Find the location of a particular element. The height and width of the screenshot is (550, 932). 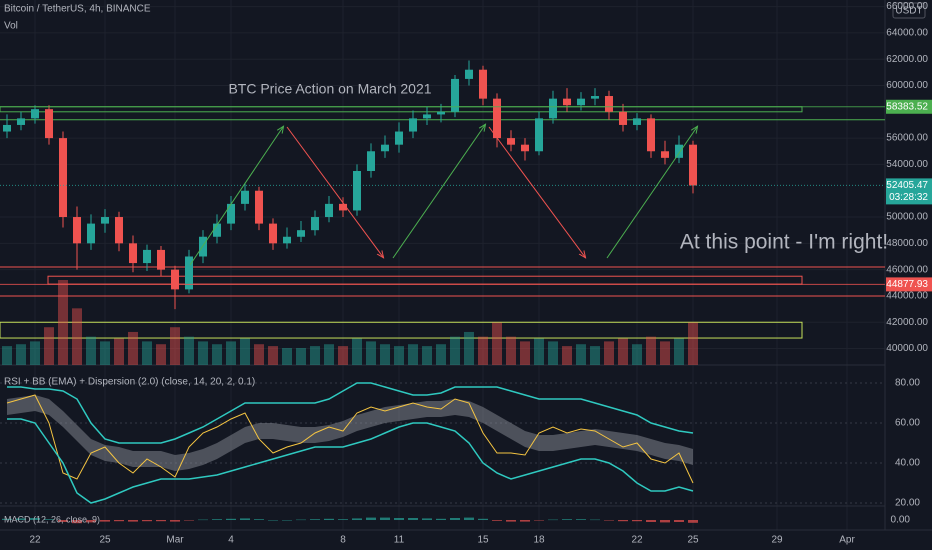

x-tick-label: 22 is located at coordinates (35, 540).